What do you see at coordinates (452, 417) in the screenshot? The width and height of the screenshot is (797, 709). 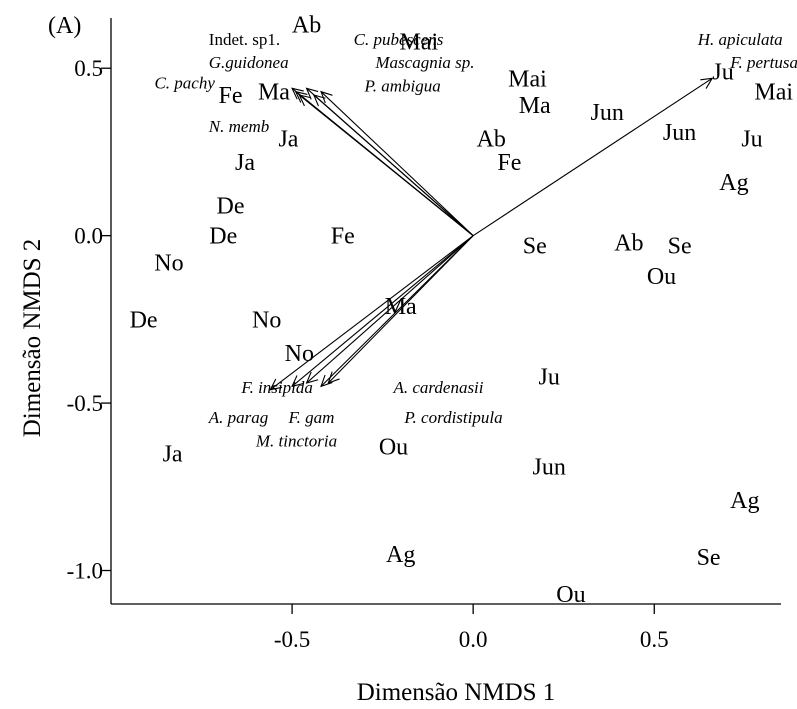 I see `species-label: P. cordistipula` at bounding box center [452, 417].